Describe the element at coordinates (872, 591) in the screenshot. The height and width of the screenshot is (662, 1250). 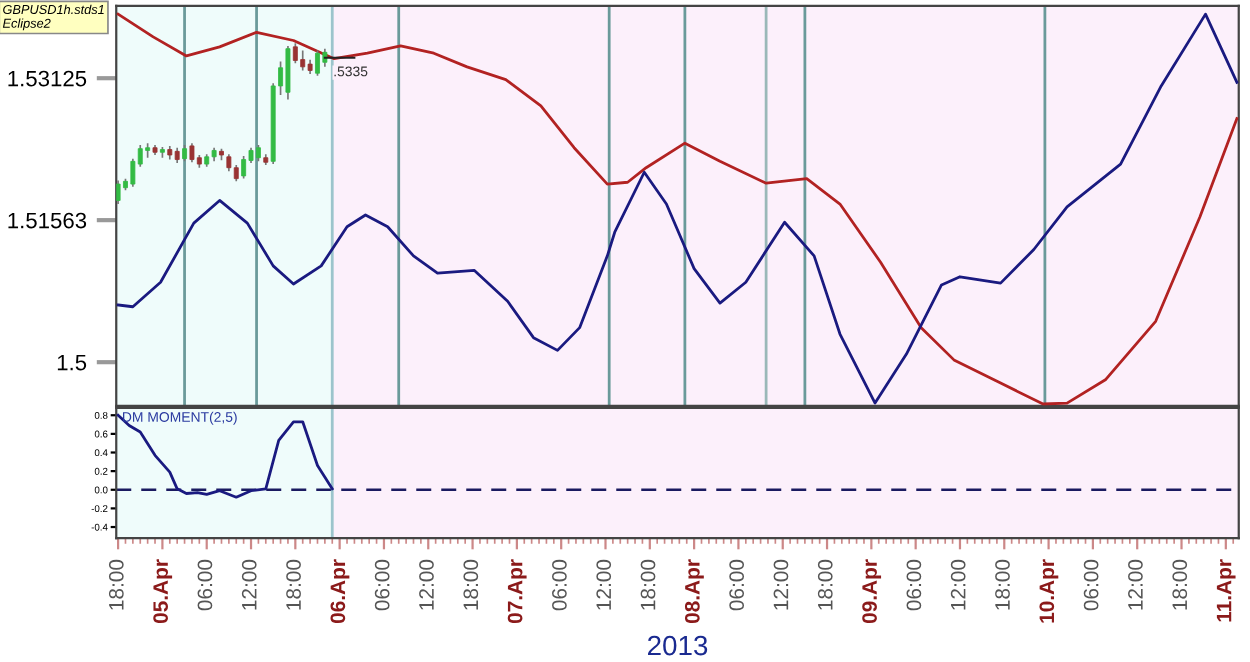
I see `x-tick-label: 09.Apr` at that location.